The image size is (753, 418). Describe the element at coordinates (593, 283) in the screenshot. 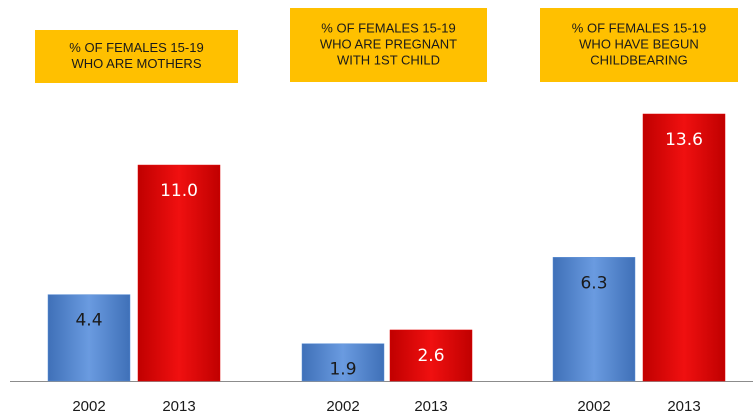

I see `value-label: 6.3` at that location.